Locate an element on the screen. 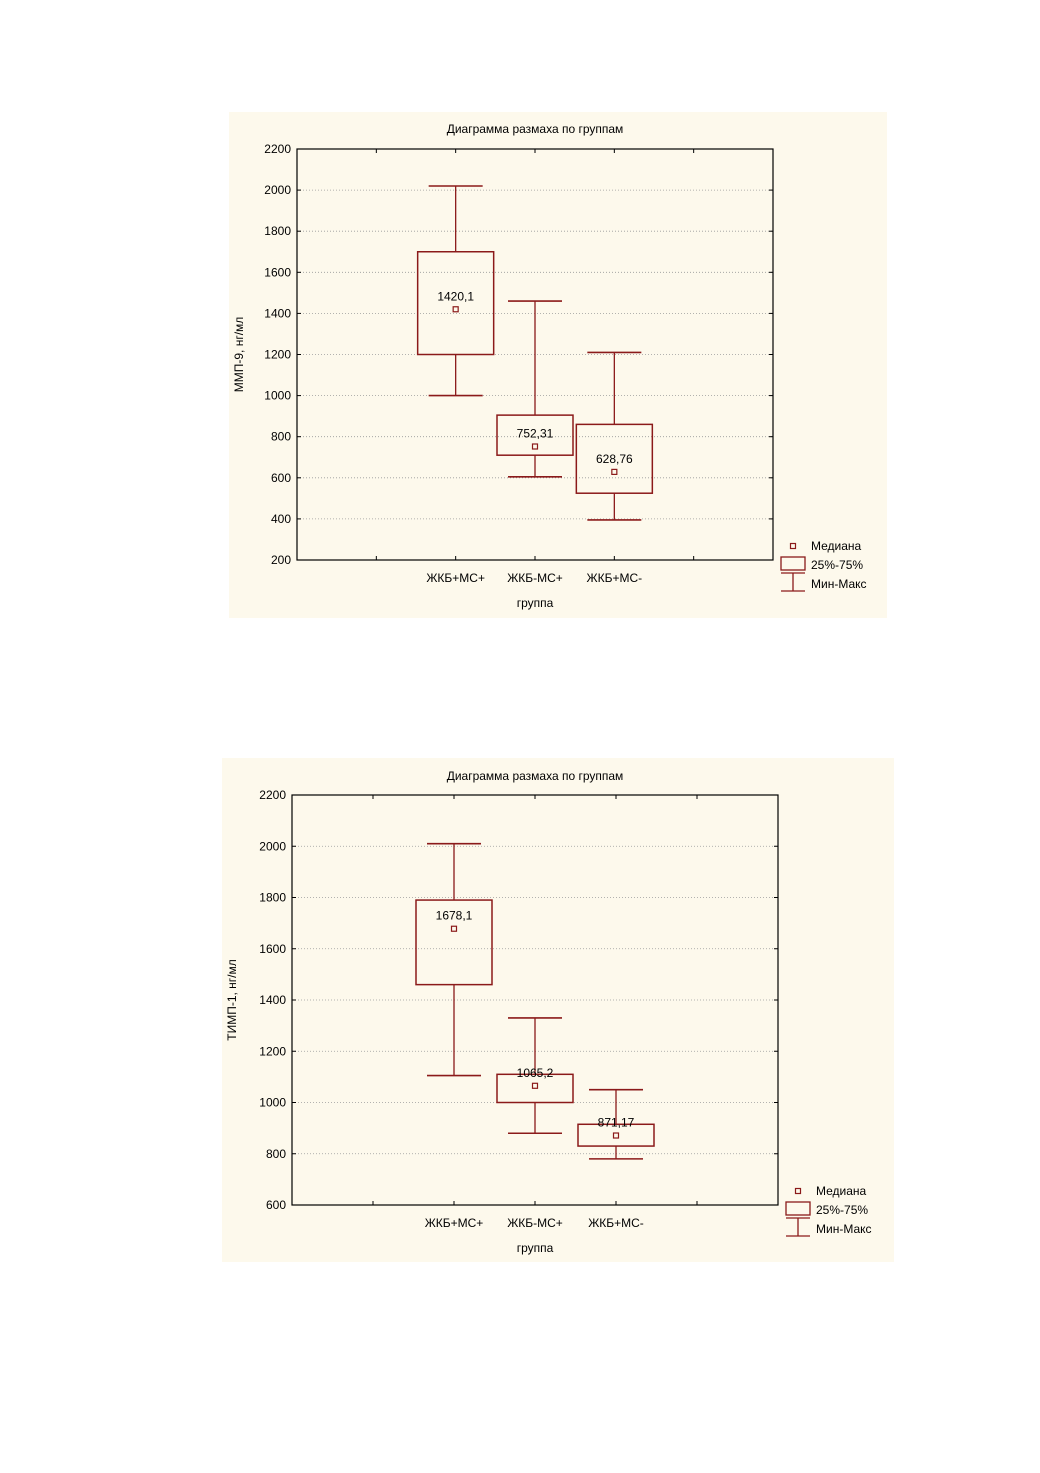  box-group: 1065,2 is located at coordinates (535, 1076).